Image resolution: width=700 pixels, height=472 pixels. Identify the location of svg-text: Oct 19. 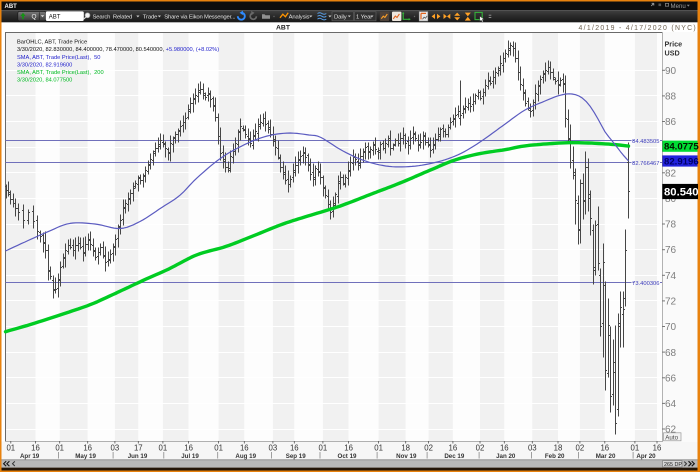
(347, 456).